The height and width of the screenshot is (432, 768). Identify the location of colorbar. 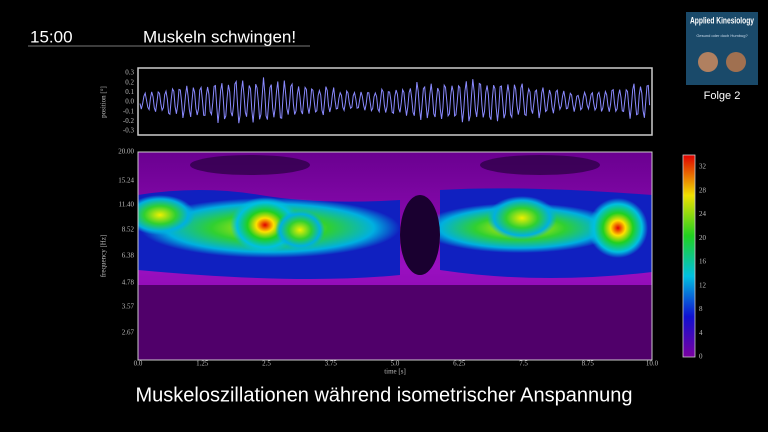
(689, 256).